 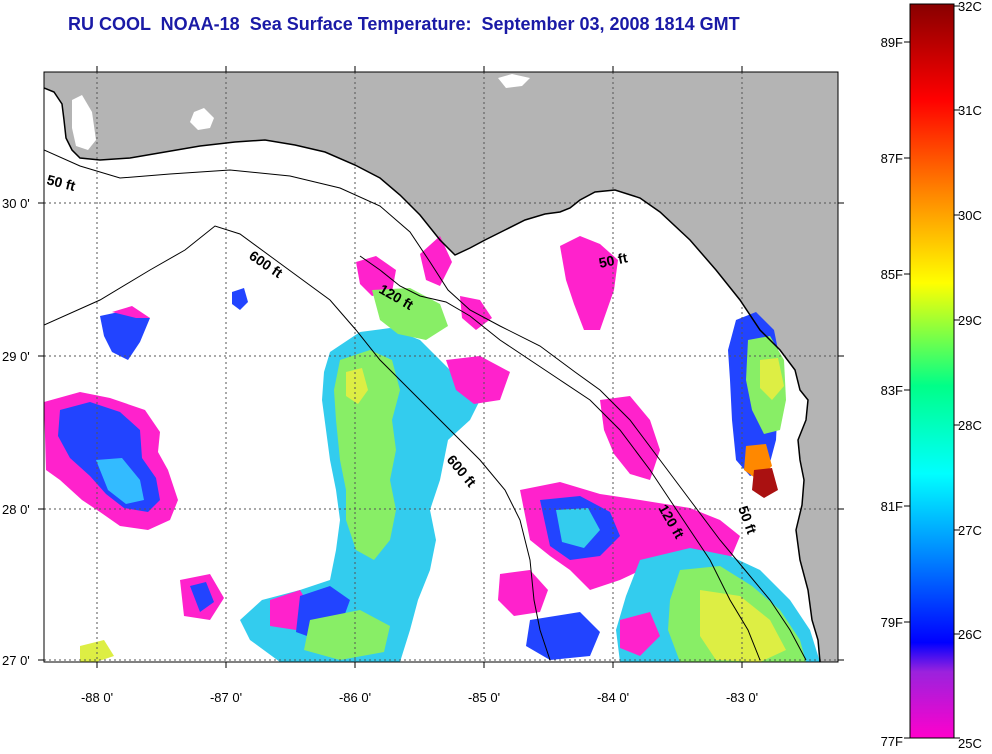 I want to click on colorbar-fahrenheit-label: 81F, so click(x=892, y=506).